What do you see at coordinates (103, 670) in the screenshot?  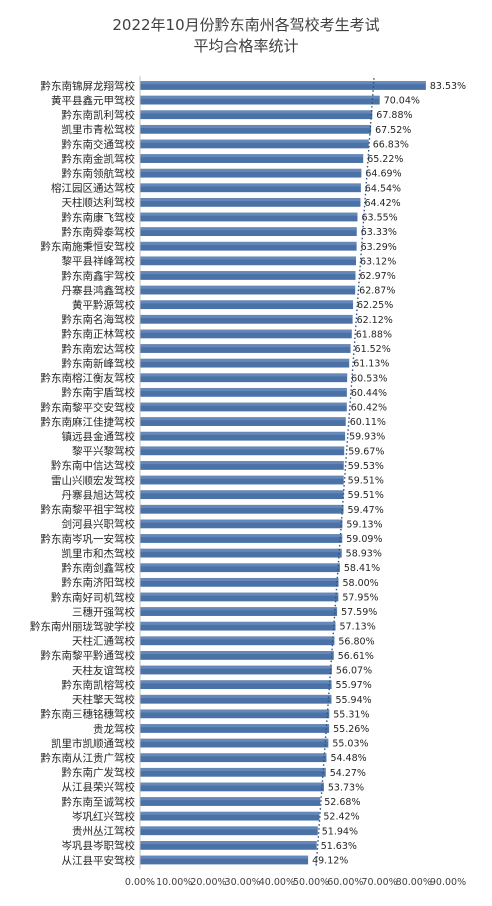 I see `category-label: 天柱友谊驾校` at bounding box center [103, 670].